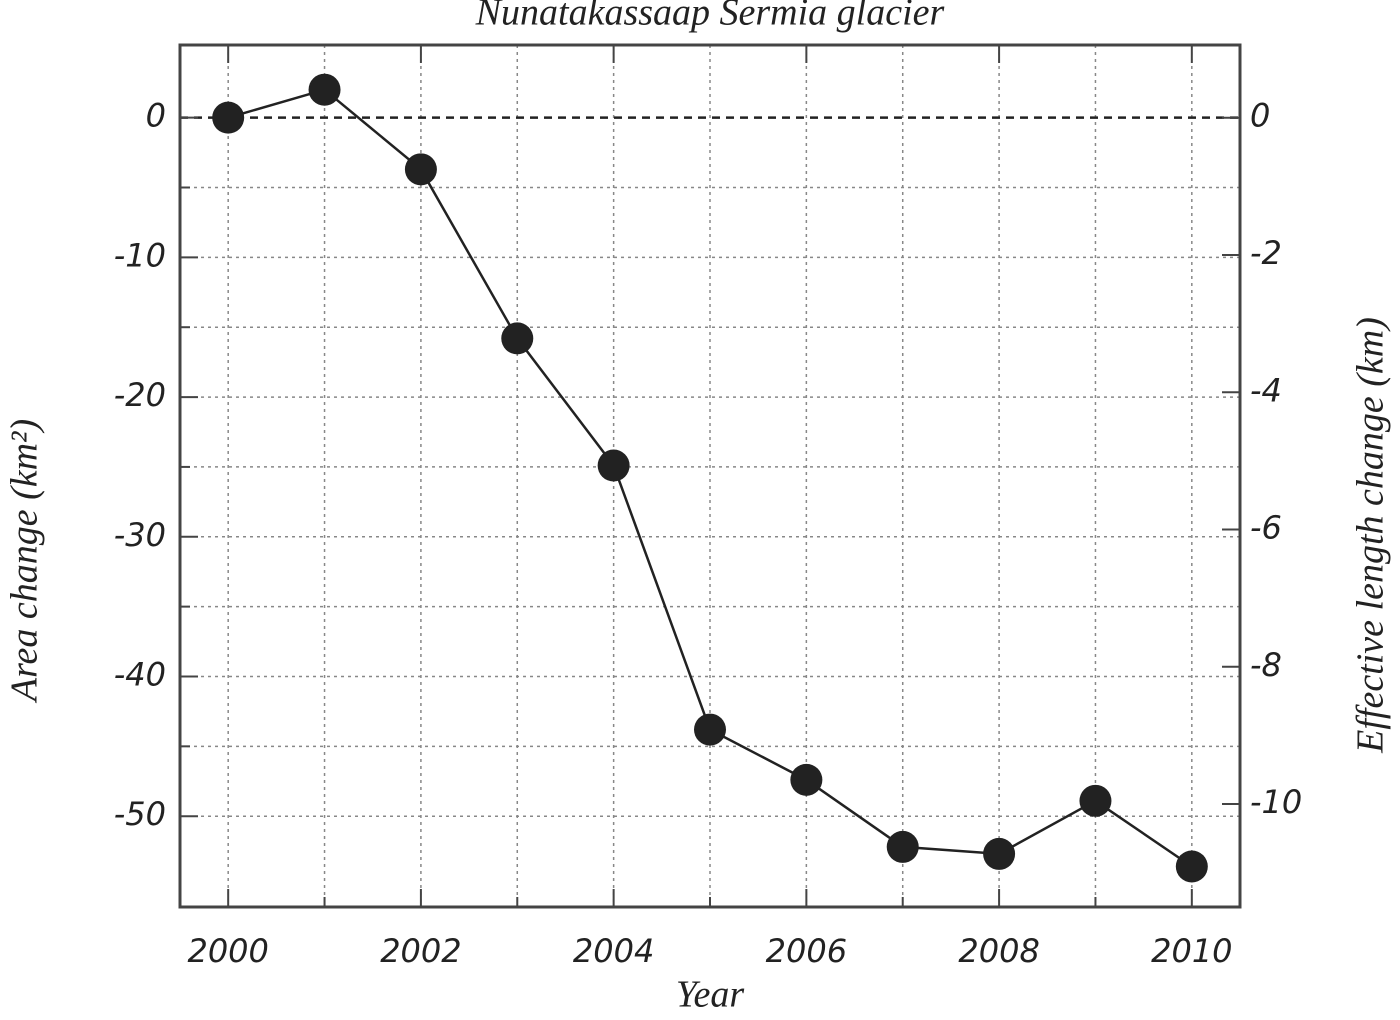  What do you see at coordinates (1266, 253) in the screenshot?
I see `y2-tick-label: -2` at bounding box center [1266, 253].